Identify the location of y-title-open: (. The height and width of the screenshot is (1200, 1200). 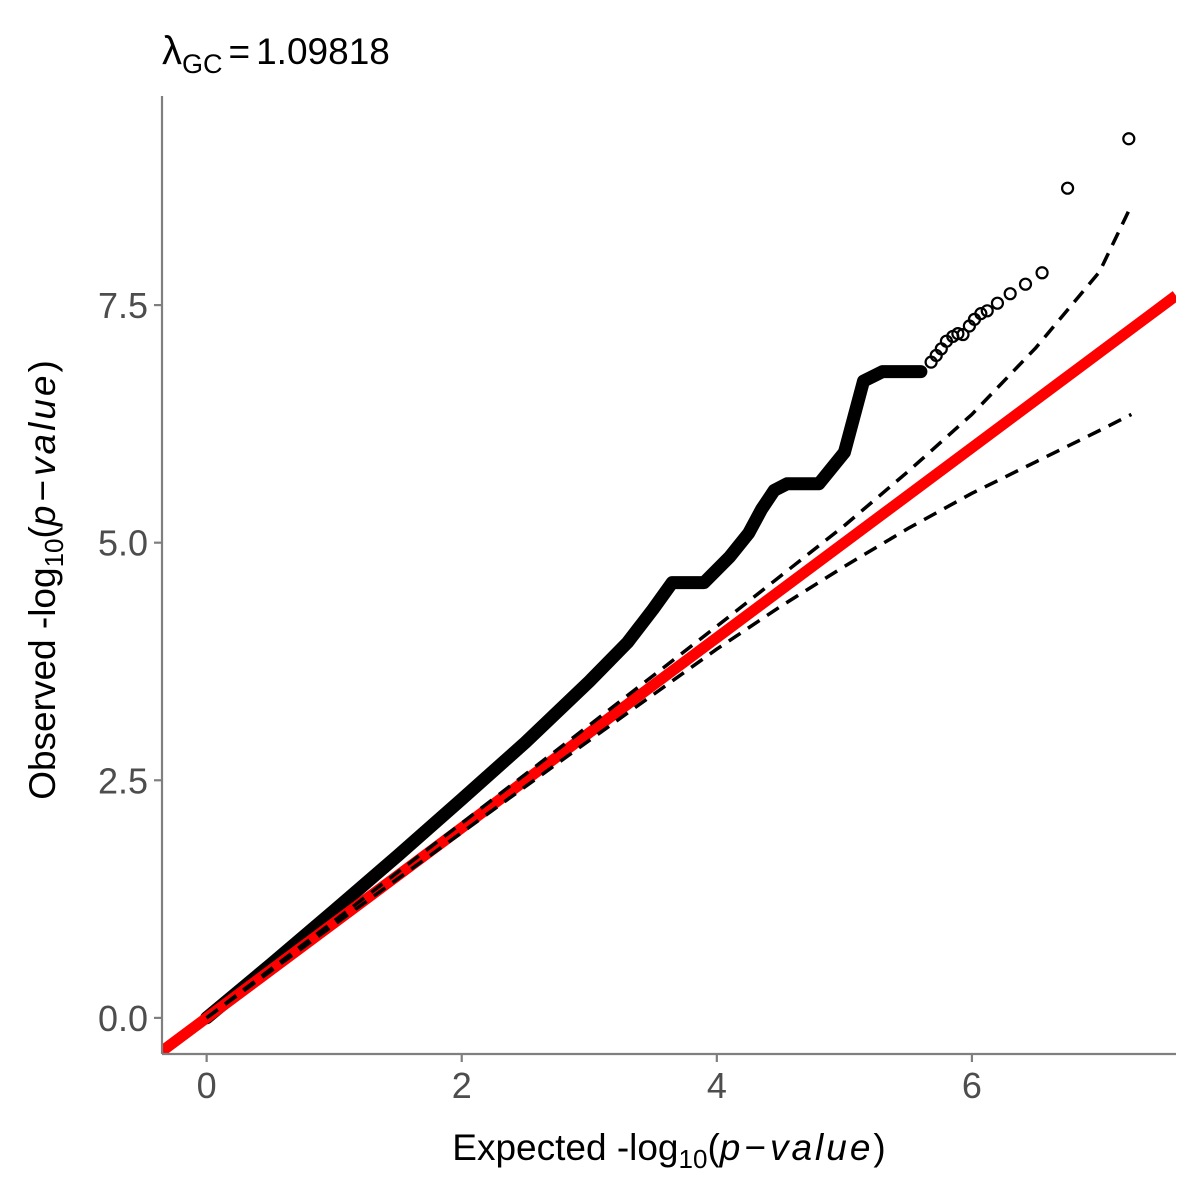
(42, 531).